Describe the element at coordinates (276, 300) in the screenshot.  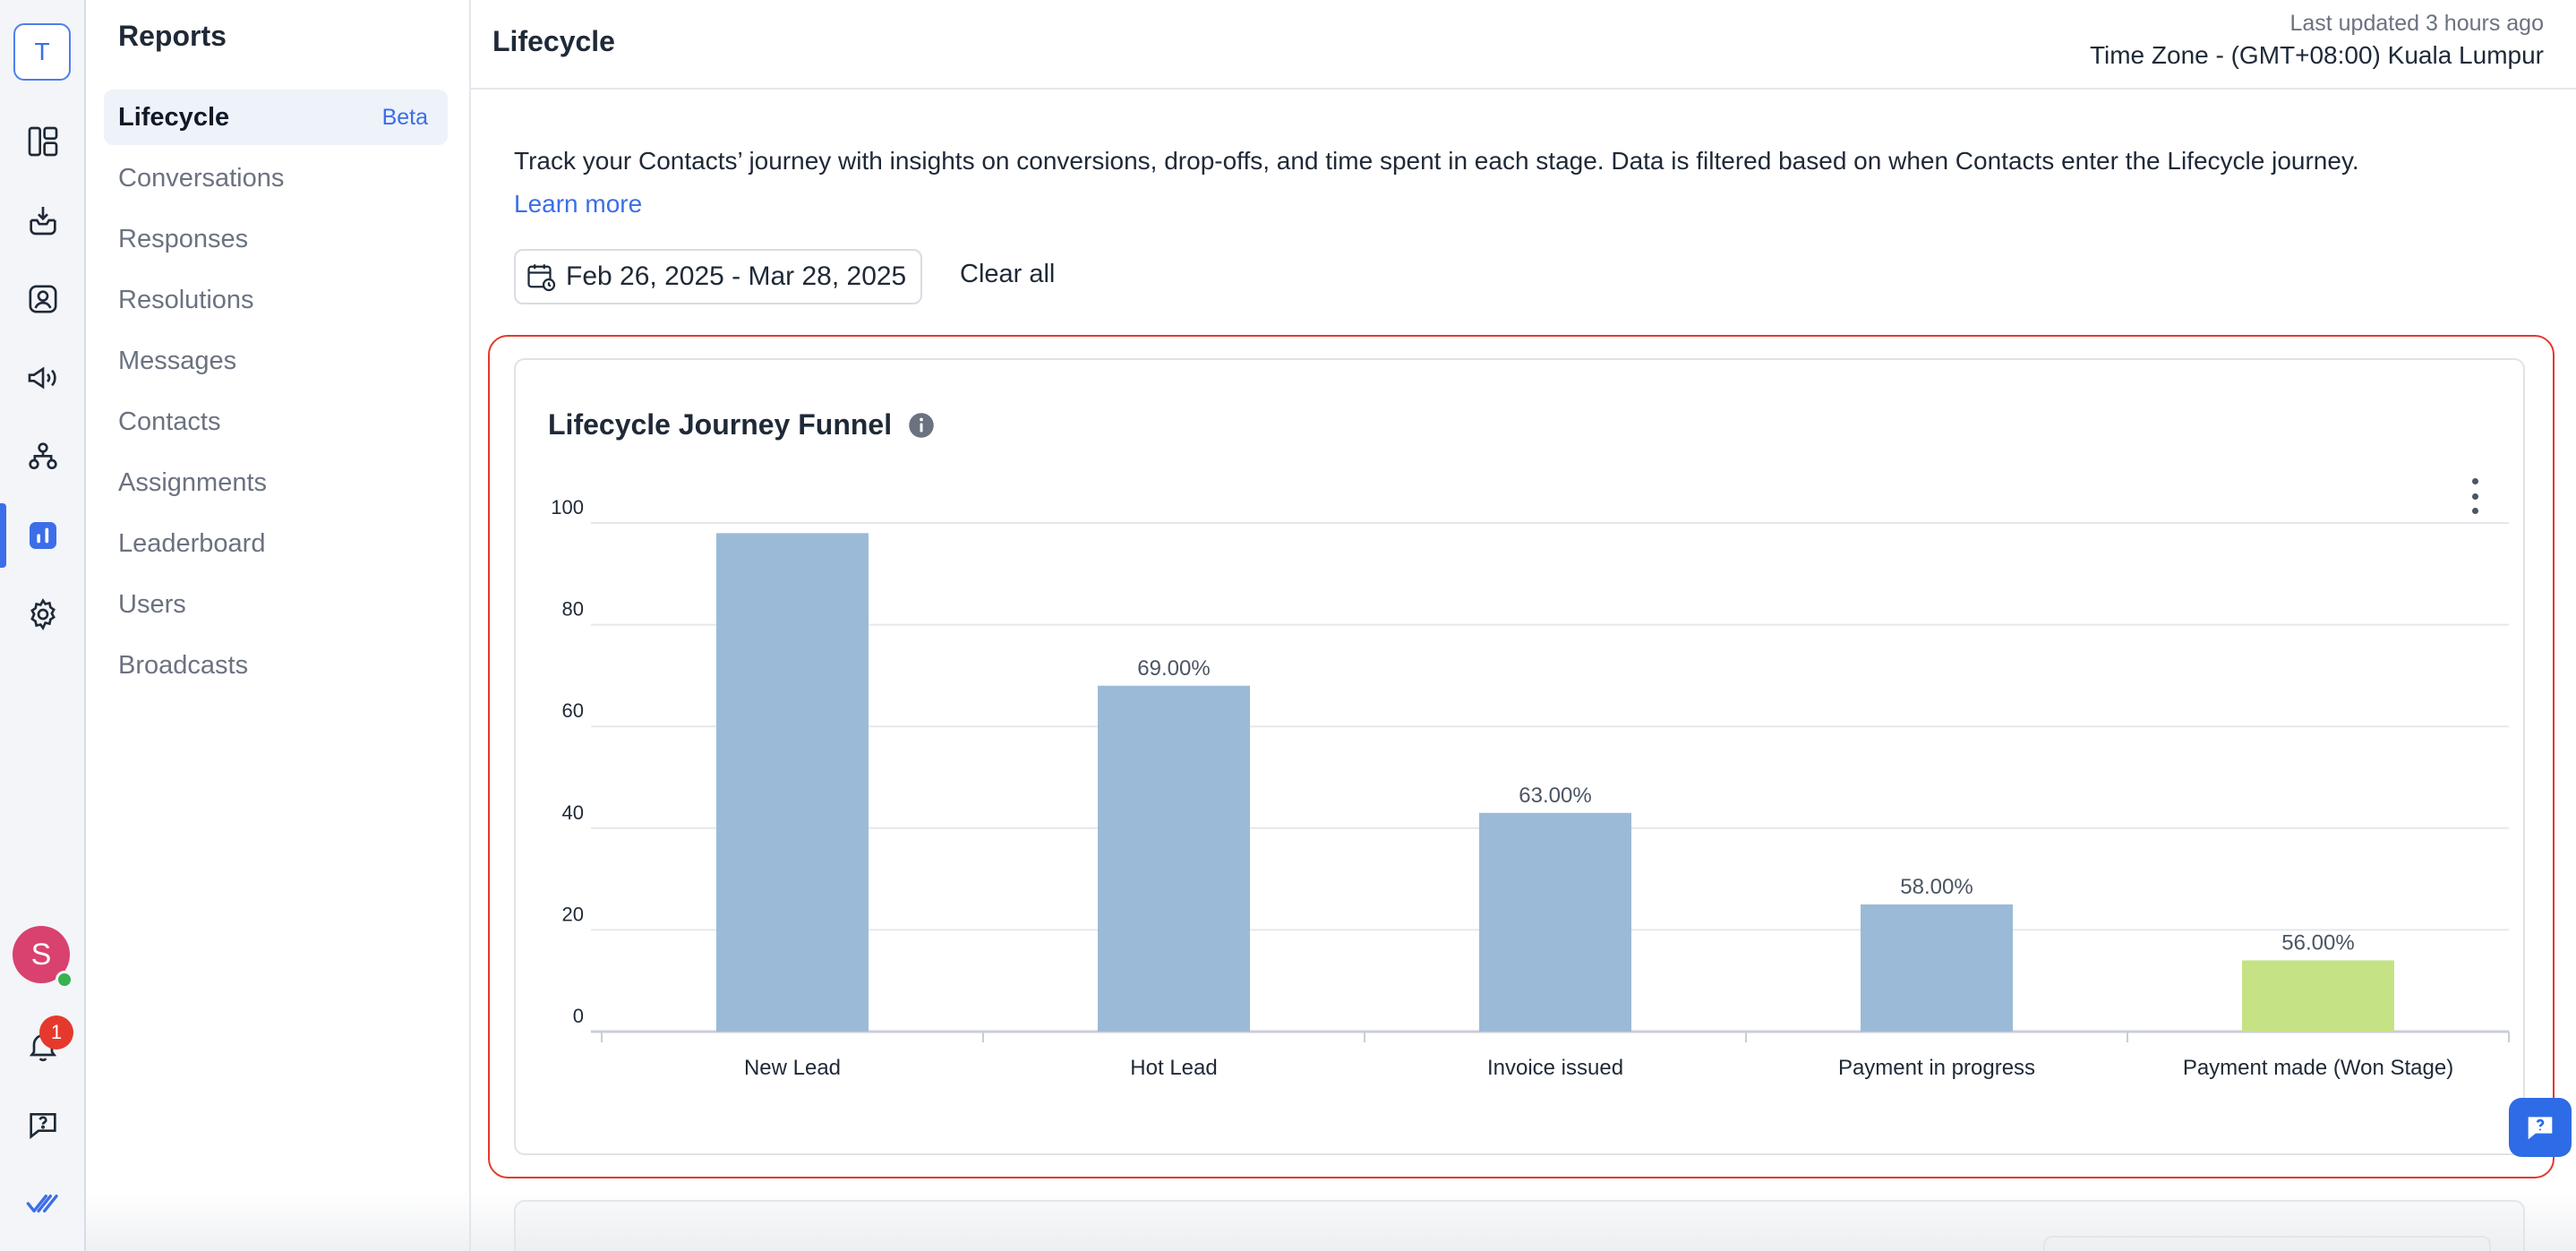
I see `sidebar-item-resolutions: Resolutions` at that location.